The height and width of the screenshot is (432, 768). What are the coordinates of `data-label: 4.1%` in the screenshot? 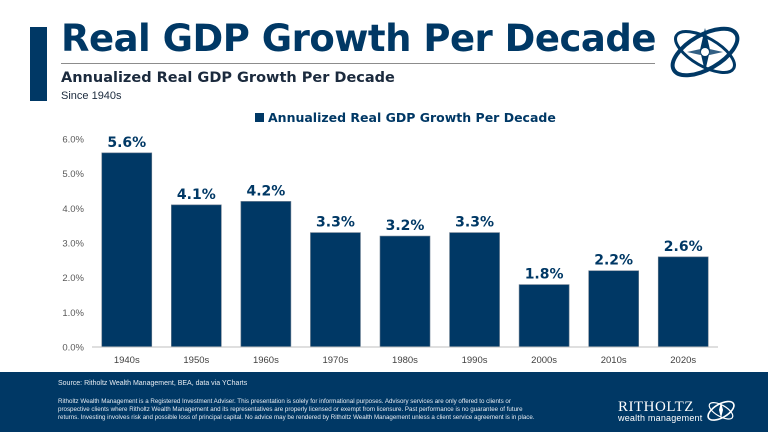 It's located at (196, 195).